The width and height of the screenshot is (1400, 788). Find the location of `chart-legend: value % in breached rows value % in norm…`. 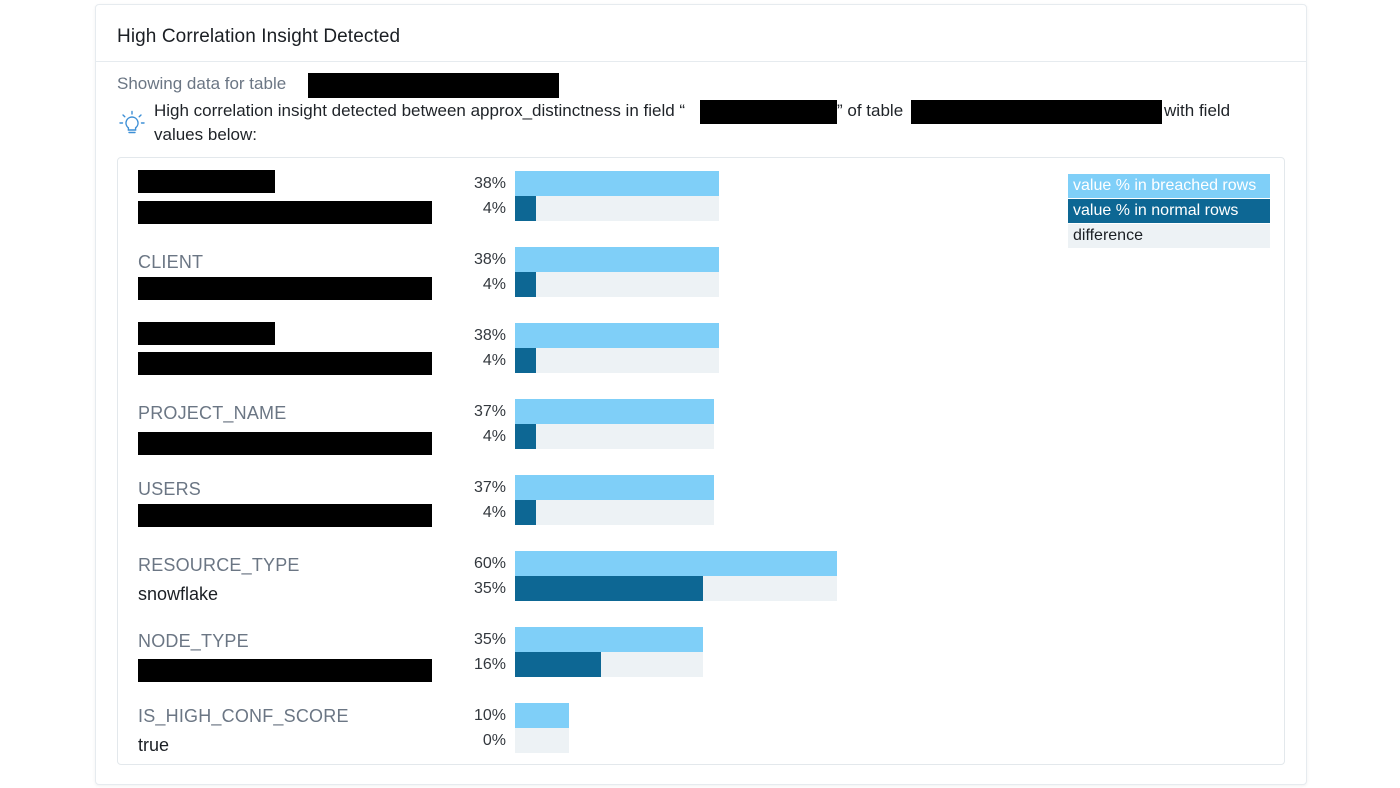

chart-legend: value % in breached rows value % in norm… is located at coordinates (1169, 211).